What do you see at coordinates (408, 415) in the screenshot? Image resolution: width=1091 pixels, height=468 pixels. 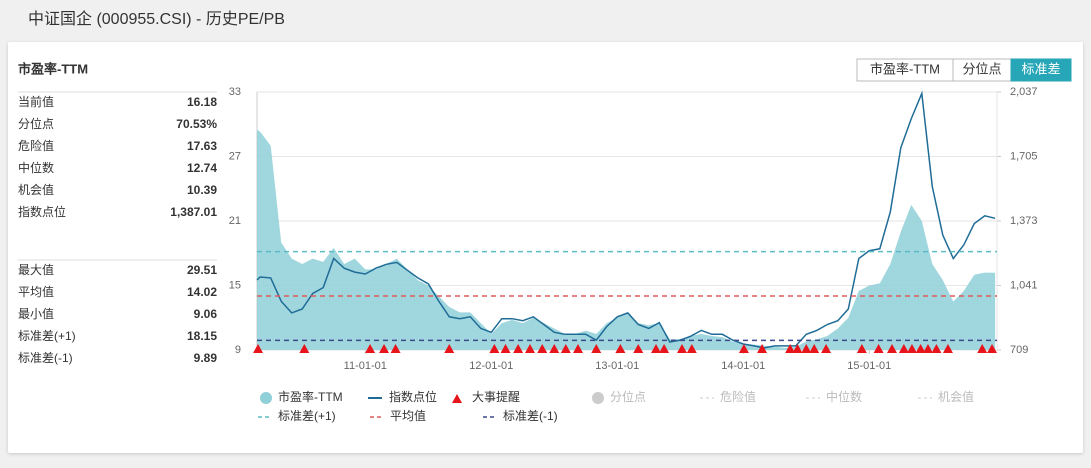 I see `legend-label: 平均值` at bounding box center [408, 415].